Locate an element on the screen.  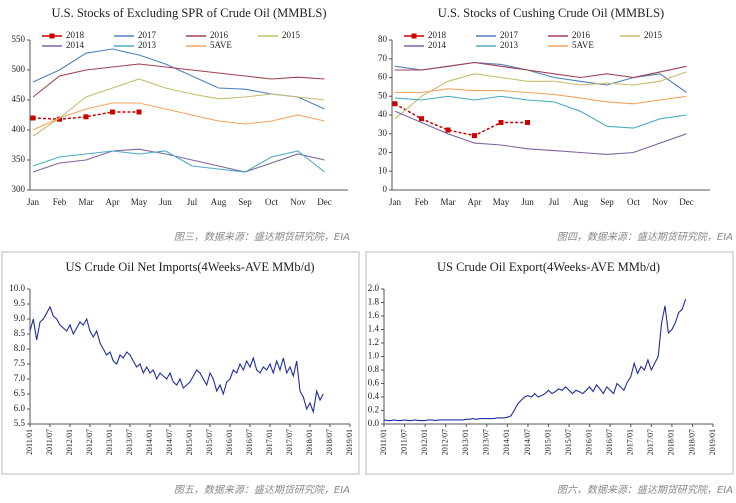
y-tick-label: 0.0 is located at coordinates (374, 423).